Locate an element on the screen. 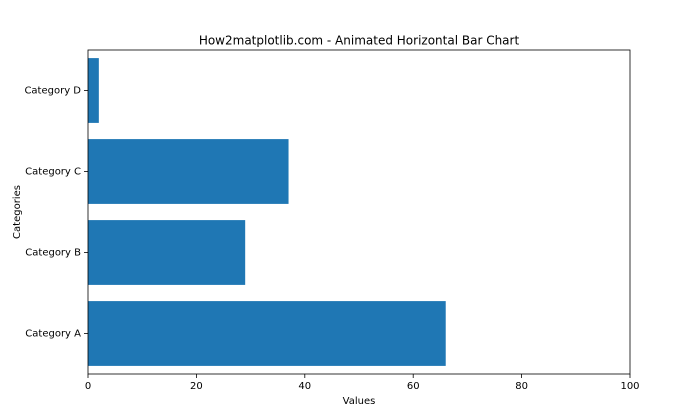 This screenshot has height=420, width=700. x-tick-label: 80 is located at coordinates (521, 386).